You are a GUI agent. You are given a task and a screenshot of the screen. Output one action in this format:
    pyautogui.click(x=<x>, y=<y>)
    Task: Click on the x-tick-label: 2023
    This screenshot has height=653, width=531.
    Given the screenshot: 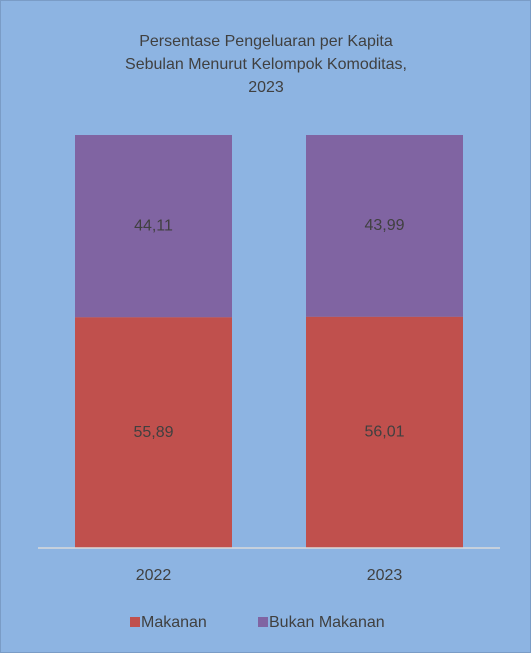 What is the action you would take?
    pyautogui.click(x=385, y=575)
    